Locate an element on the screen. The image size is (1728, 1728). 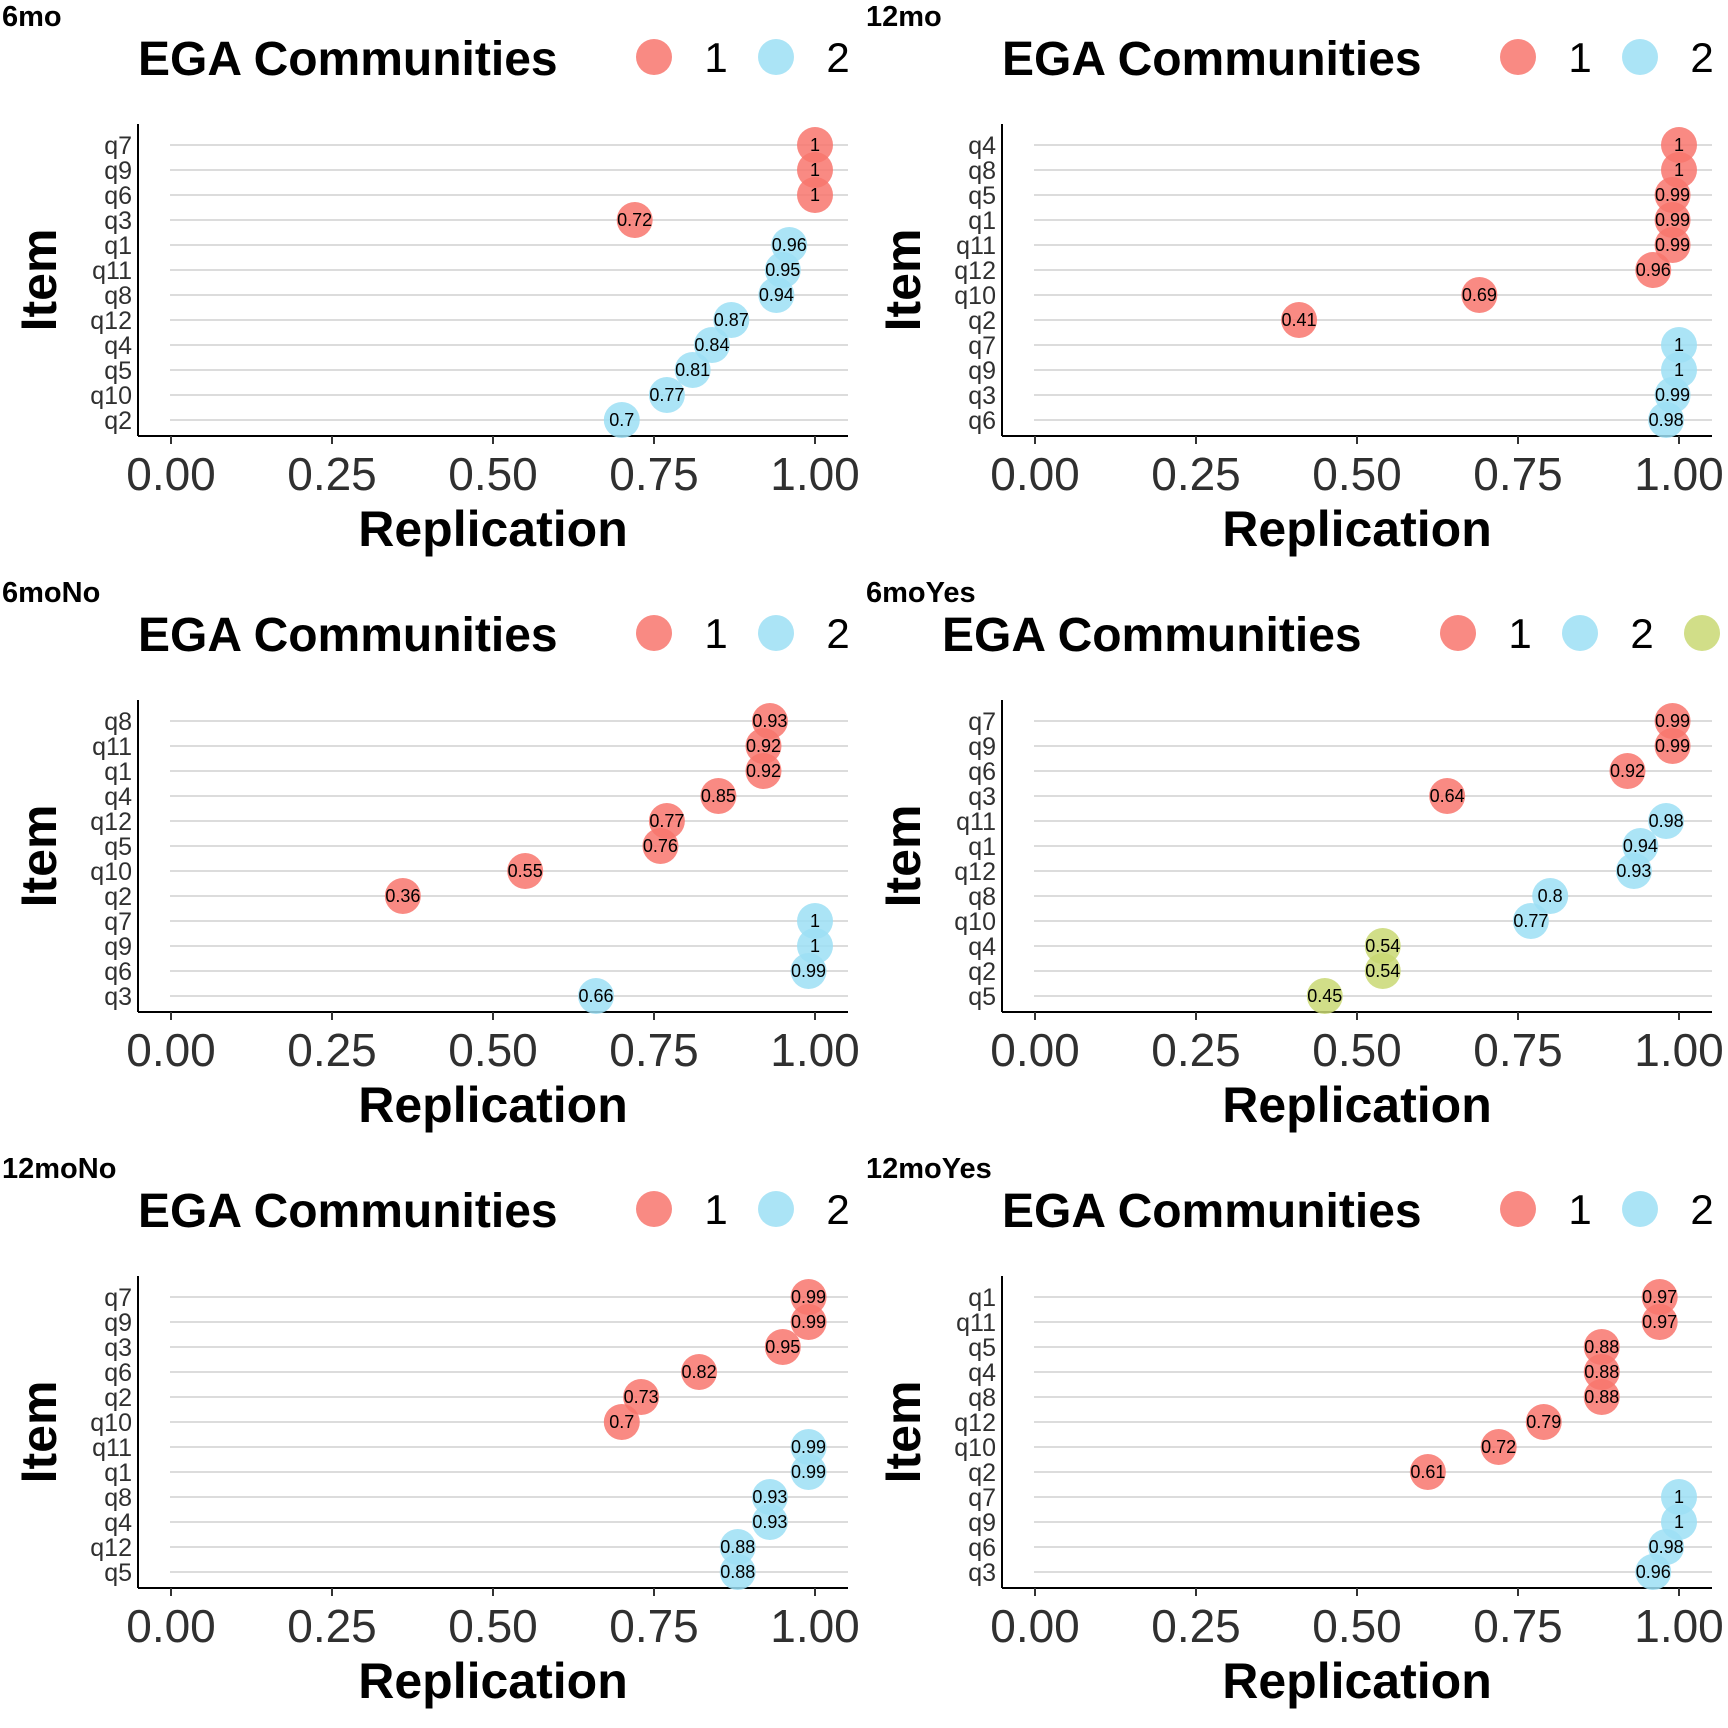
data-point-q2: 0.41 is located at coordinates (1299, 320).